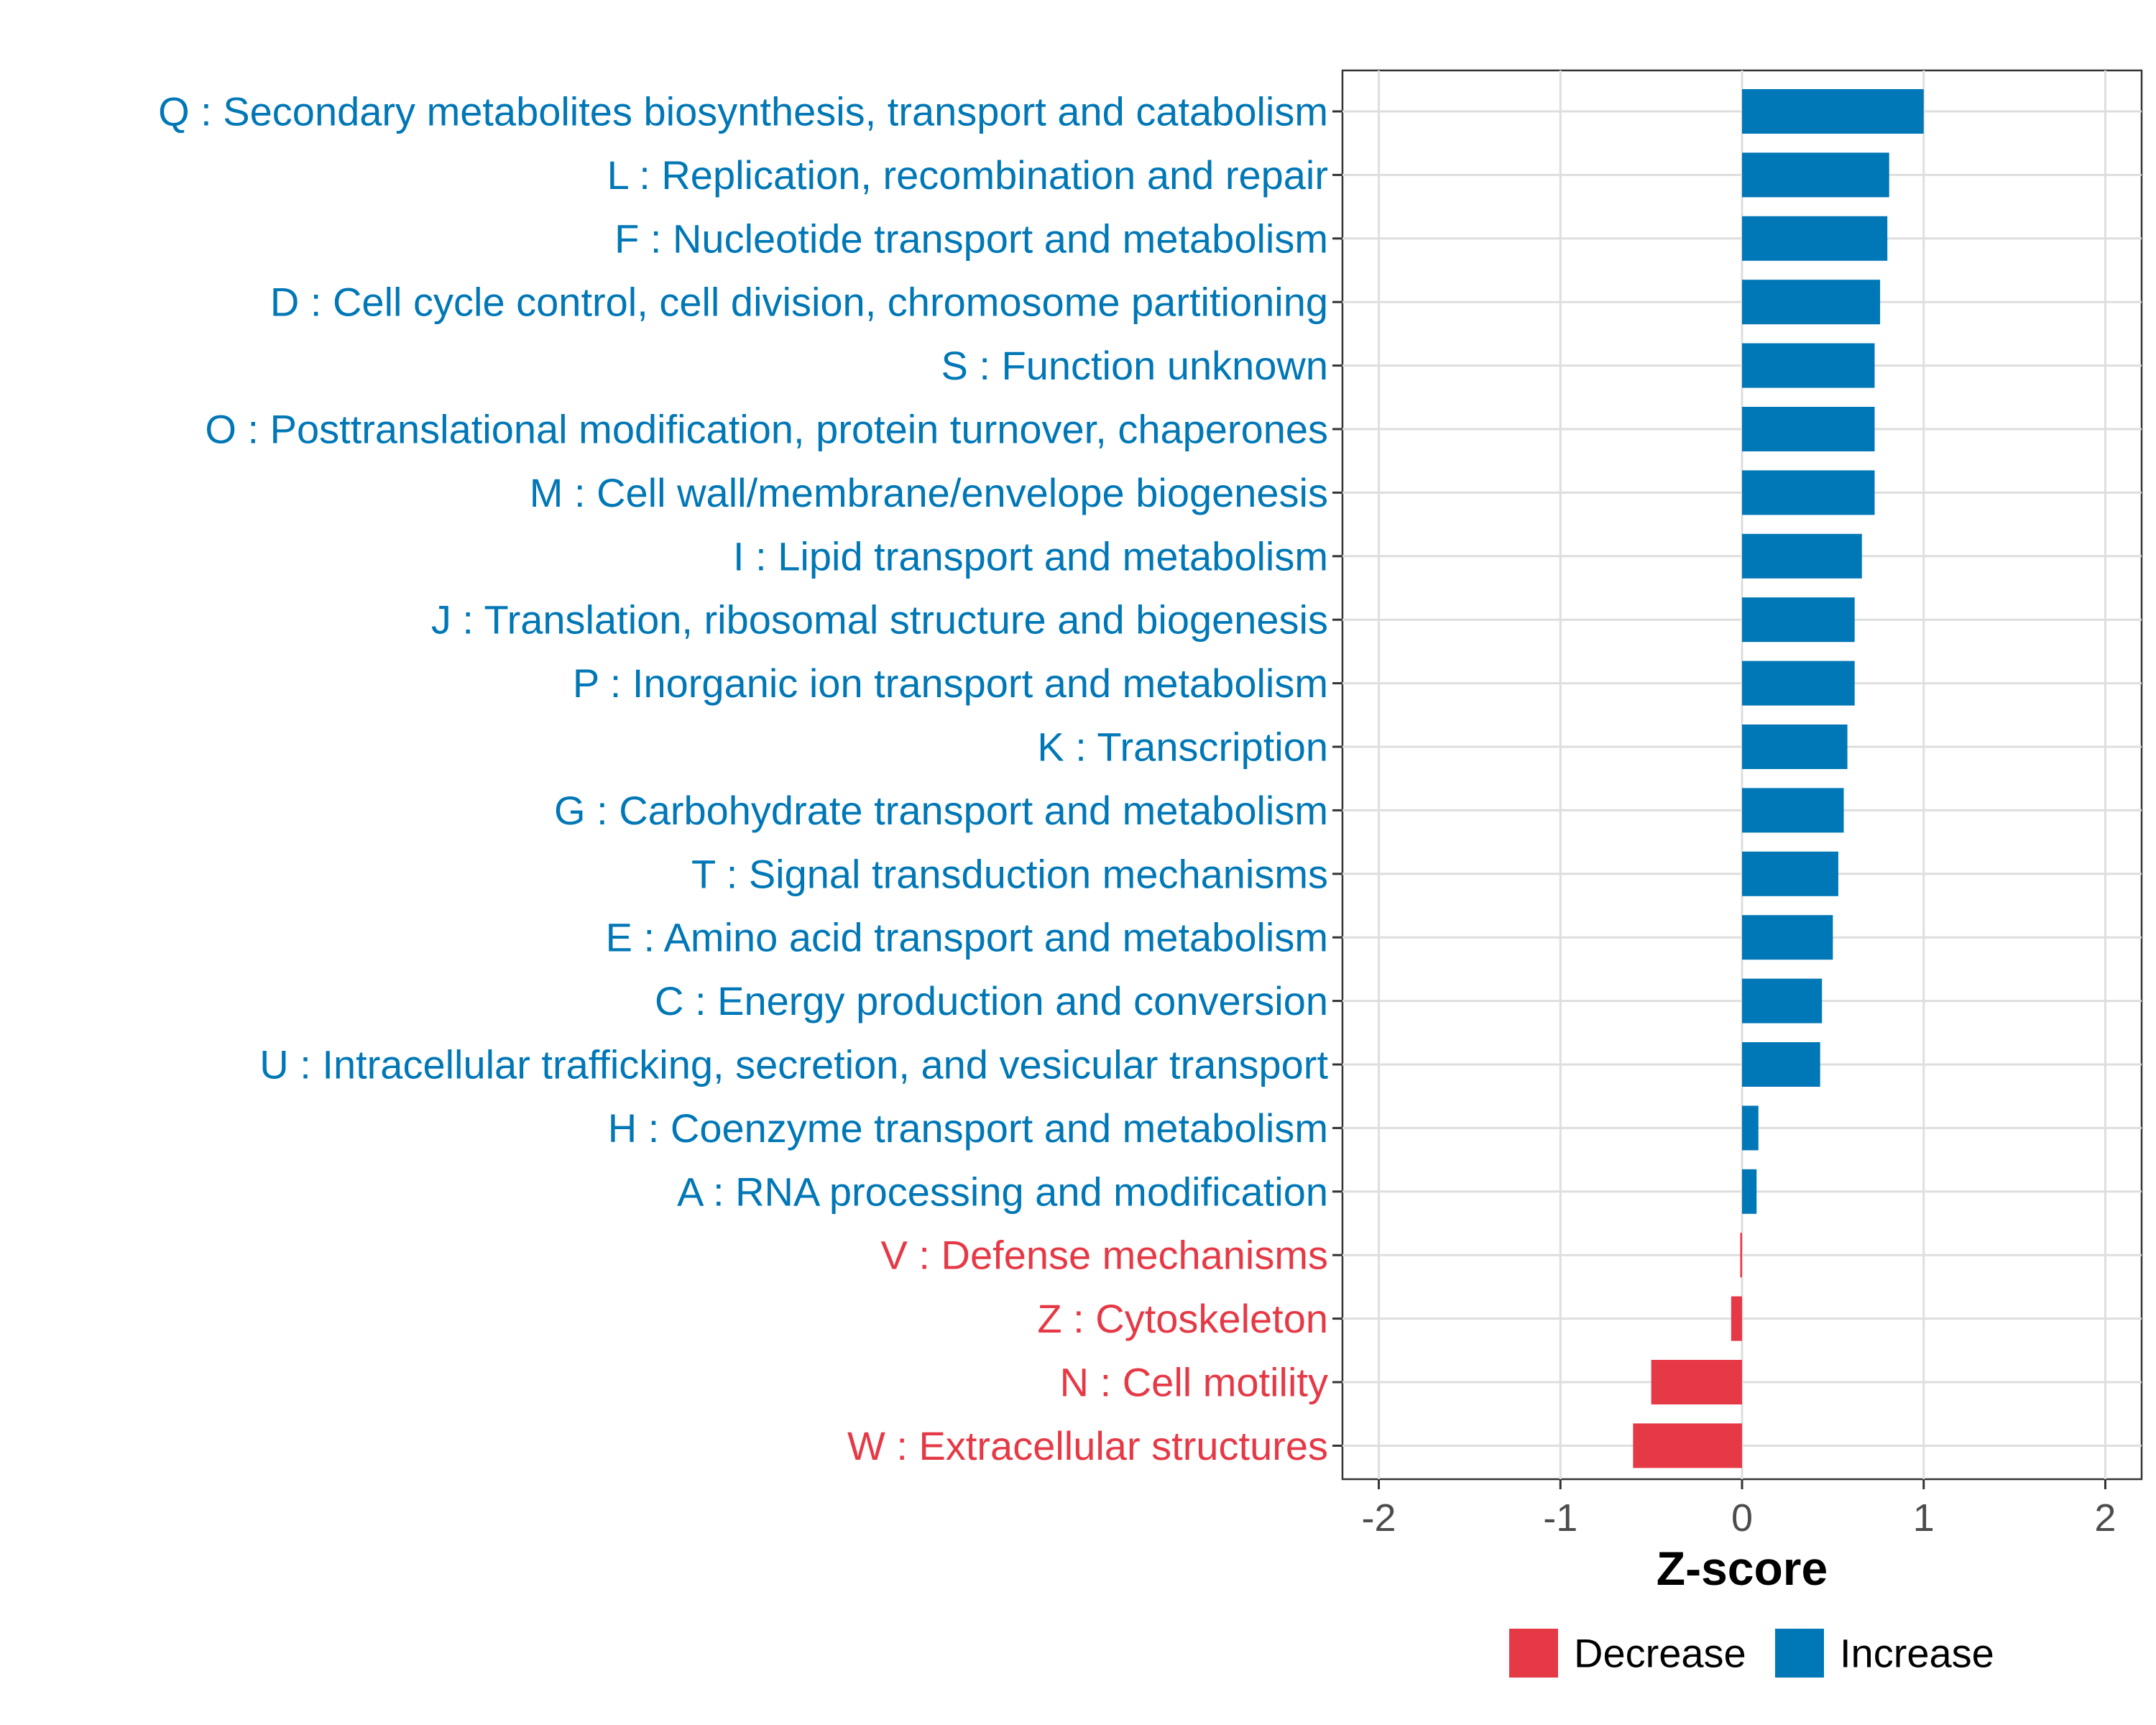 The height and width of the screenshot is (1725, 2156). I want to click on category-label: Z : Cytoskeleton, so click(1182, 1318).